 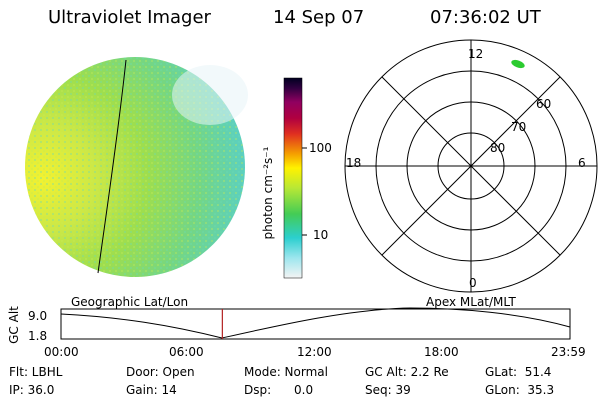 I want to click on mlat-label-80: 80, so click(x=498, y=148).